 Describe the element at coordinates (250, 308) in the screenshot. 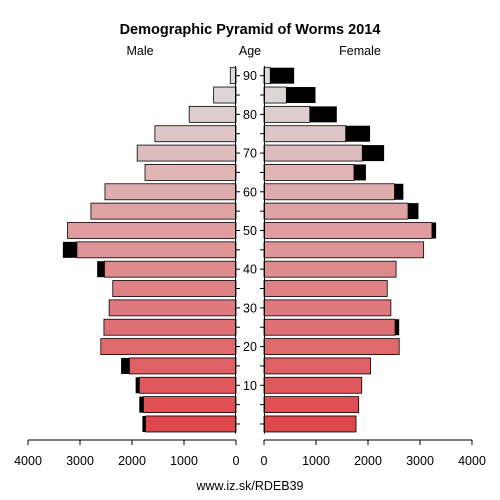

I see `age-tick-label-30: 30` at that location.